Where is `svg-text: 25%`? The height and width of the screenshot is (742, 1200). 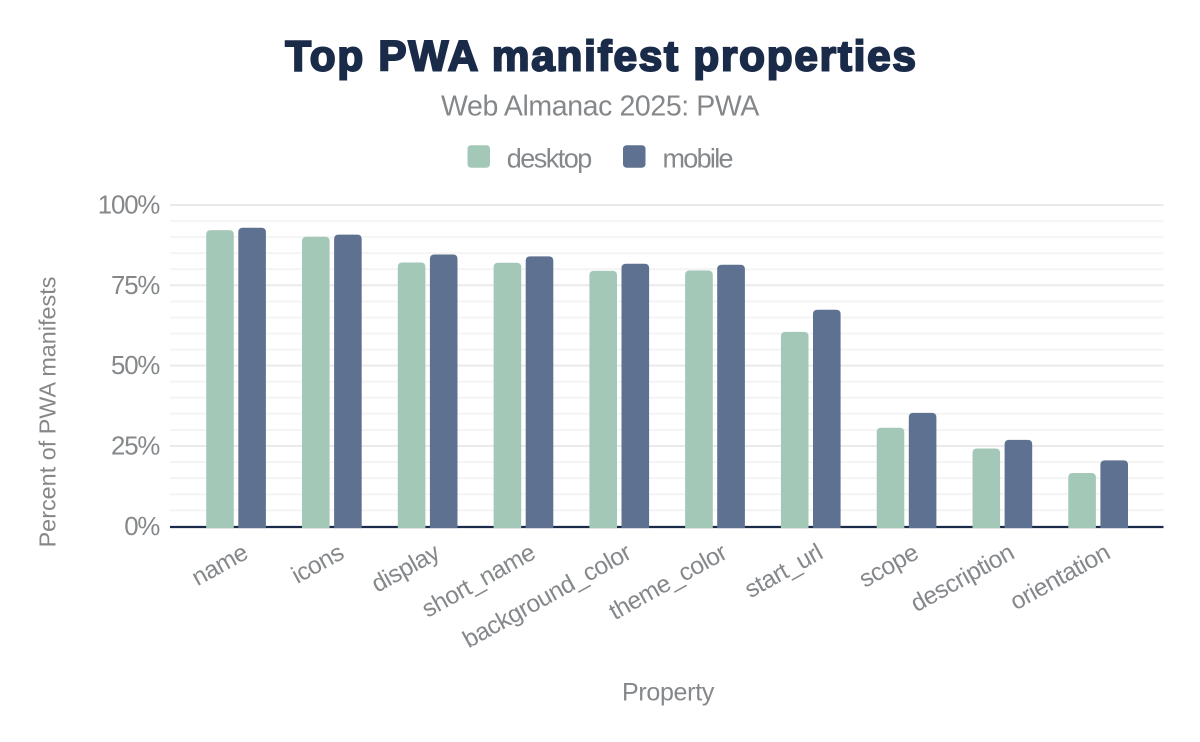
svg-text: 25% is located at coordinates (135, 447).